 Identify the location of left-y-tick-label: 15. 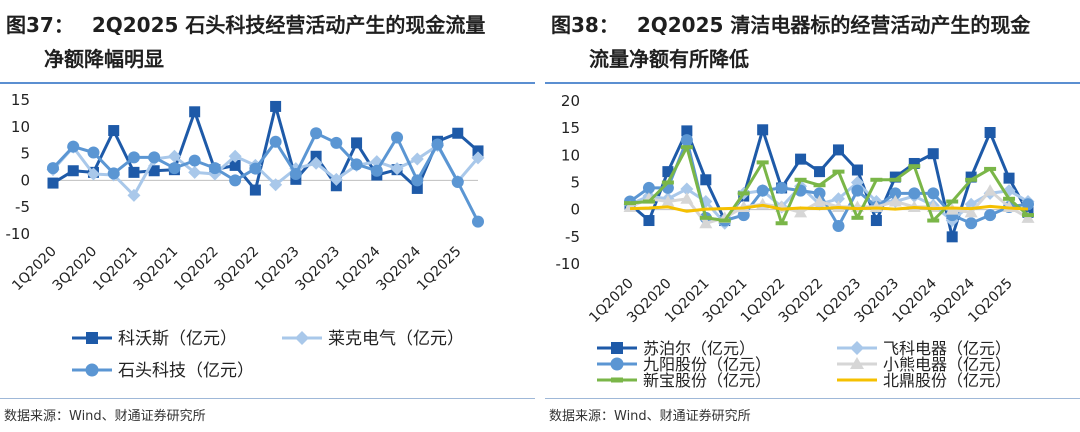
(20, 100).